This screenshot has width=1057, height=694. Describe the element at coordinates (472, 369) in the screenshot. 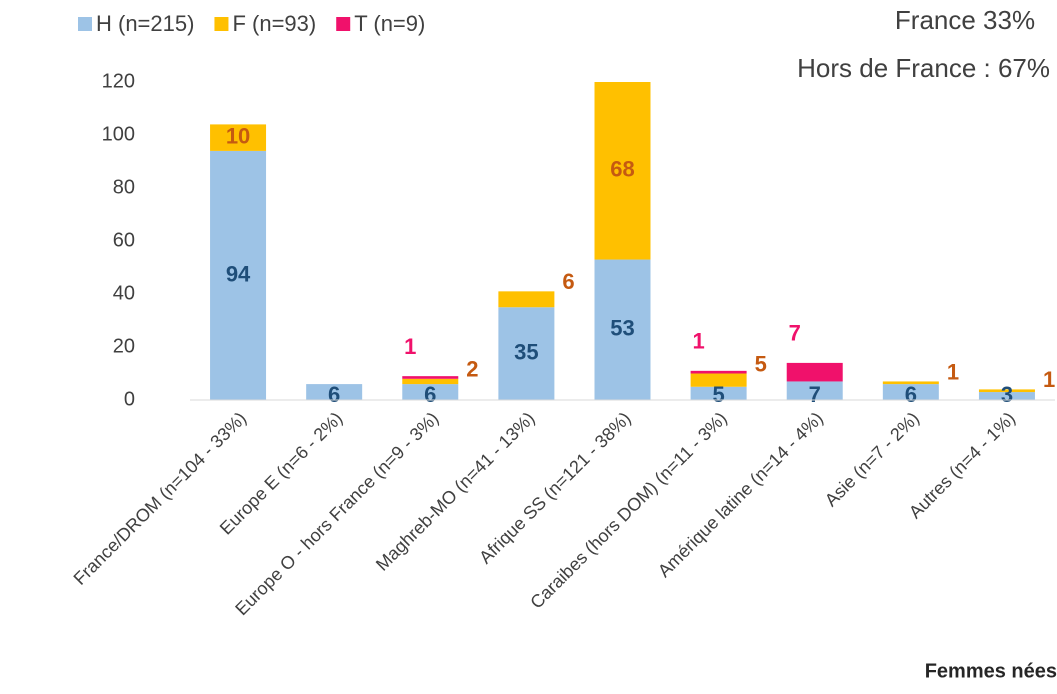

I see `data-label: 2` at that location.